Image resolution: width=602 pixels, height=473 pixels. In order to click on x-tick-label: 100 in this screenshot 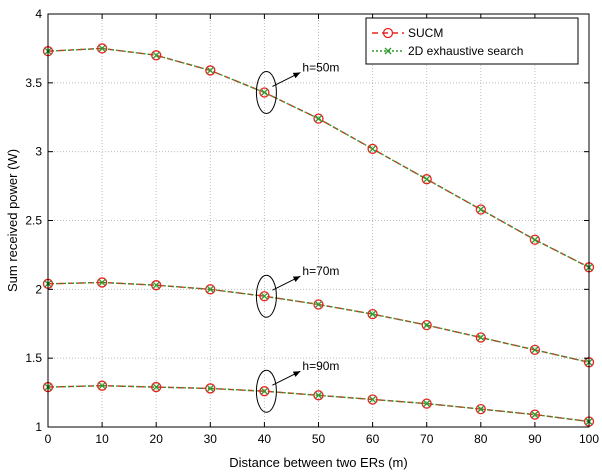, I will do `click(589, 439)`.